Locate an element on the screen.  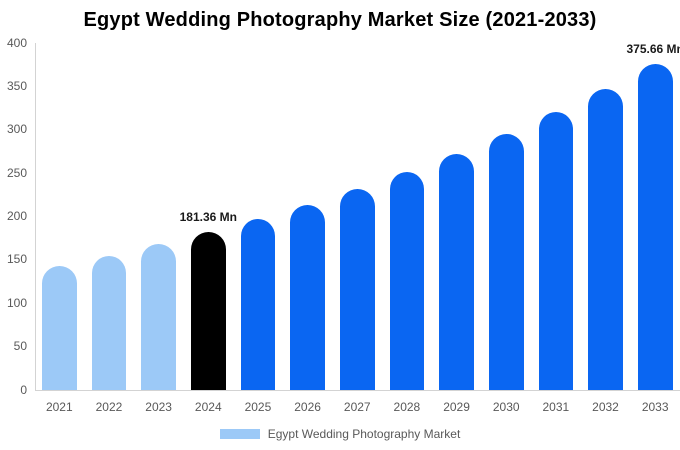
bar-2026 is located at coordinates (307, 297).